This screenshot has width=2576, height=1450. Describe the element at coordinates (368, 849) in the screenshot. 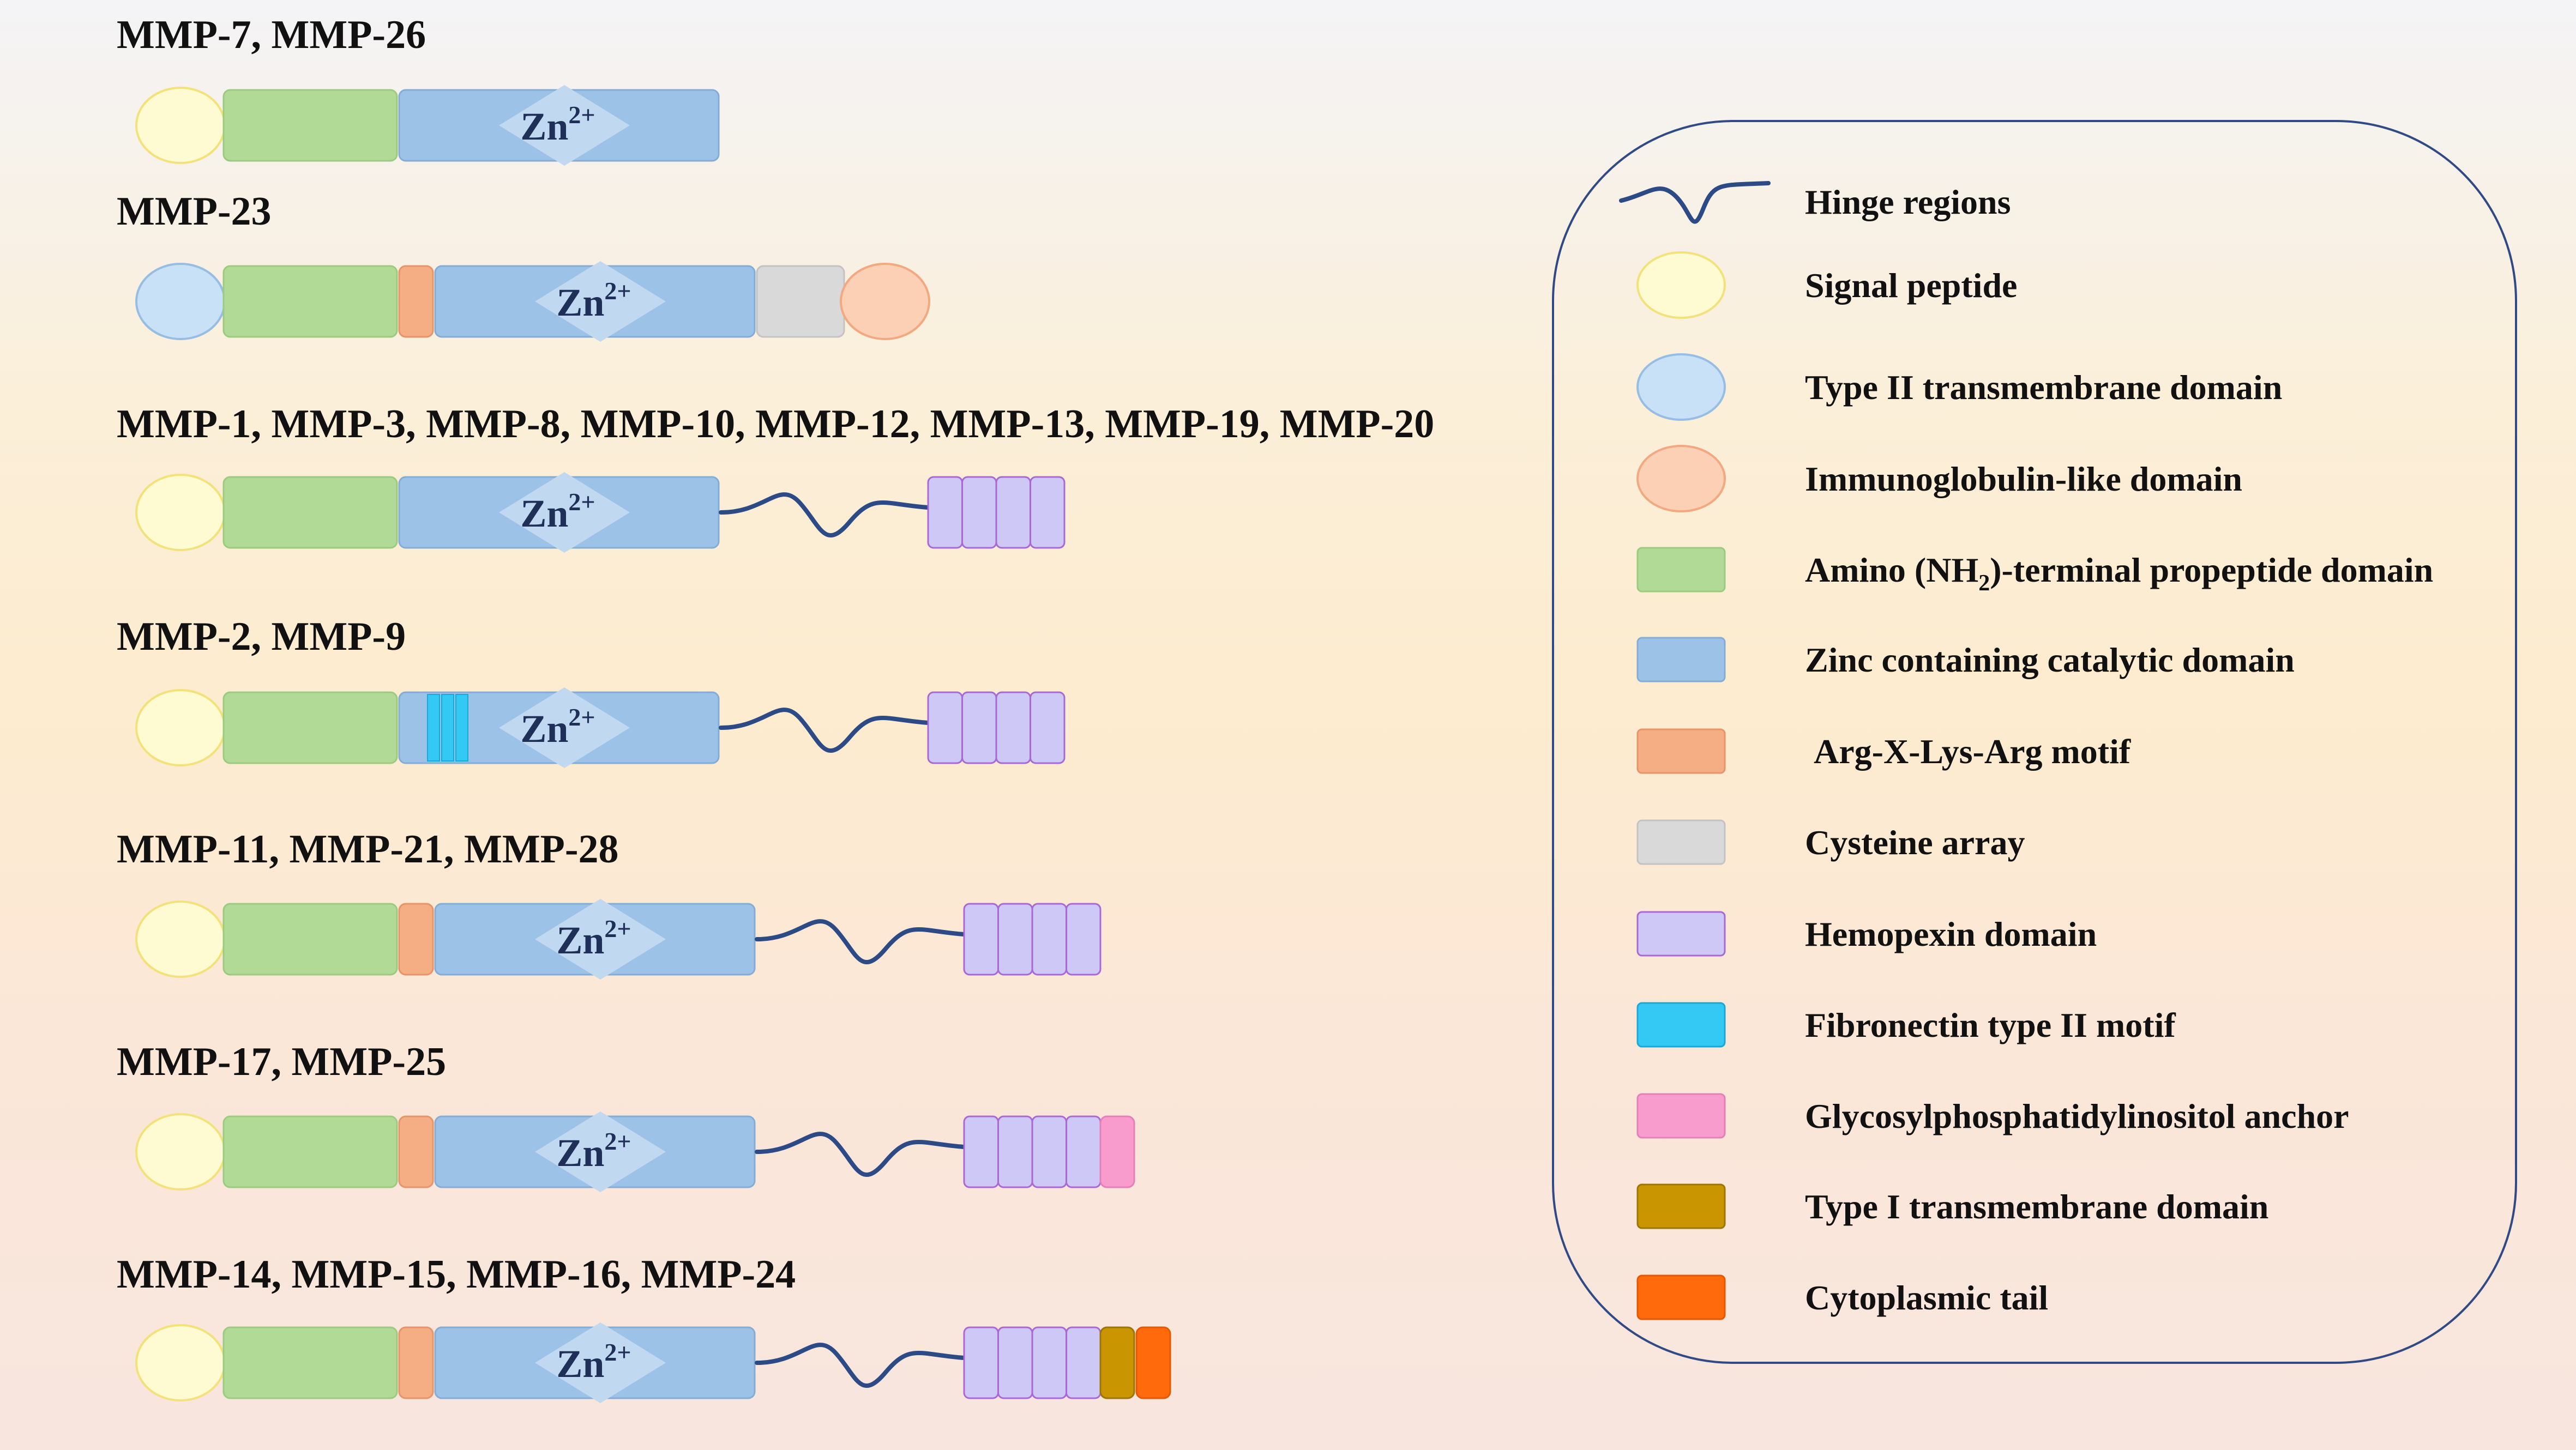

I see `mmp-row-label: MMP-11, MMP-21, MMP-28` at that location.